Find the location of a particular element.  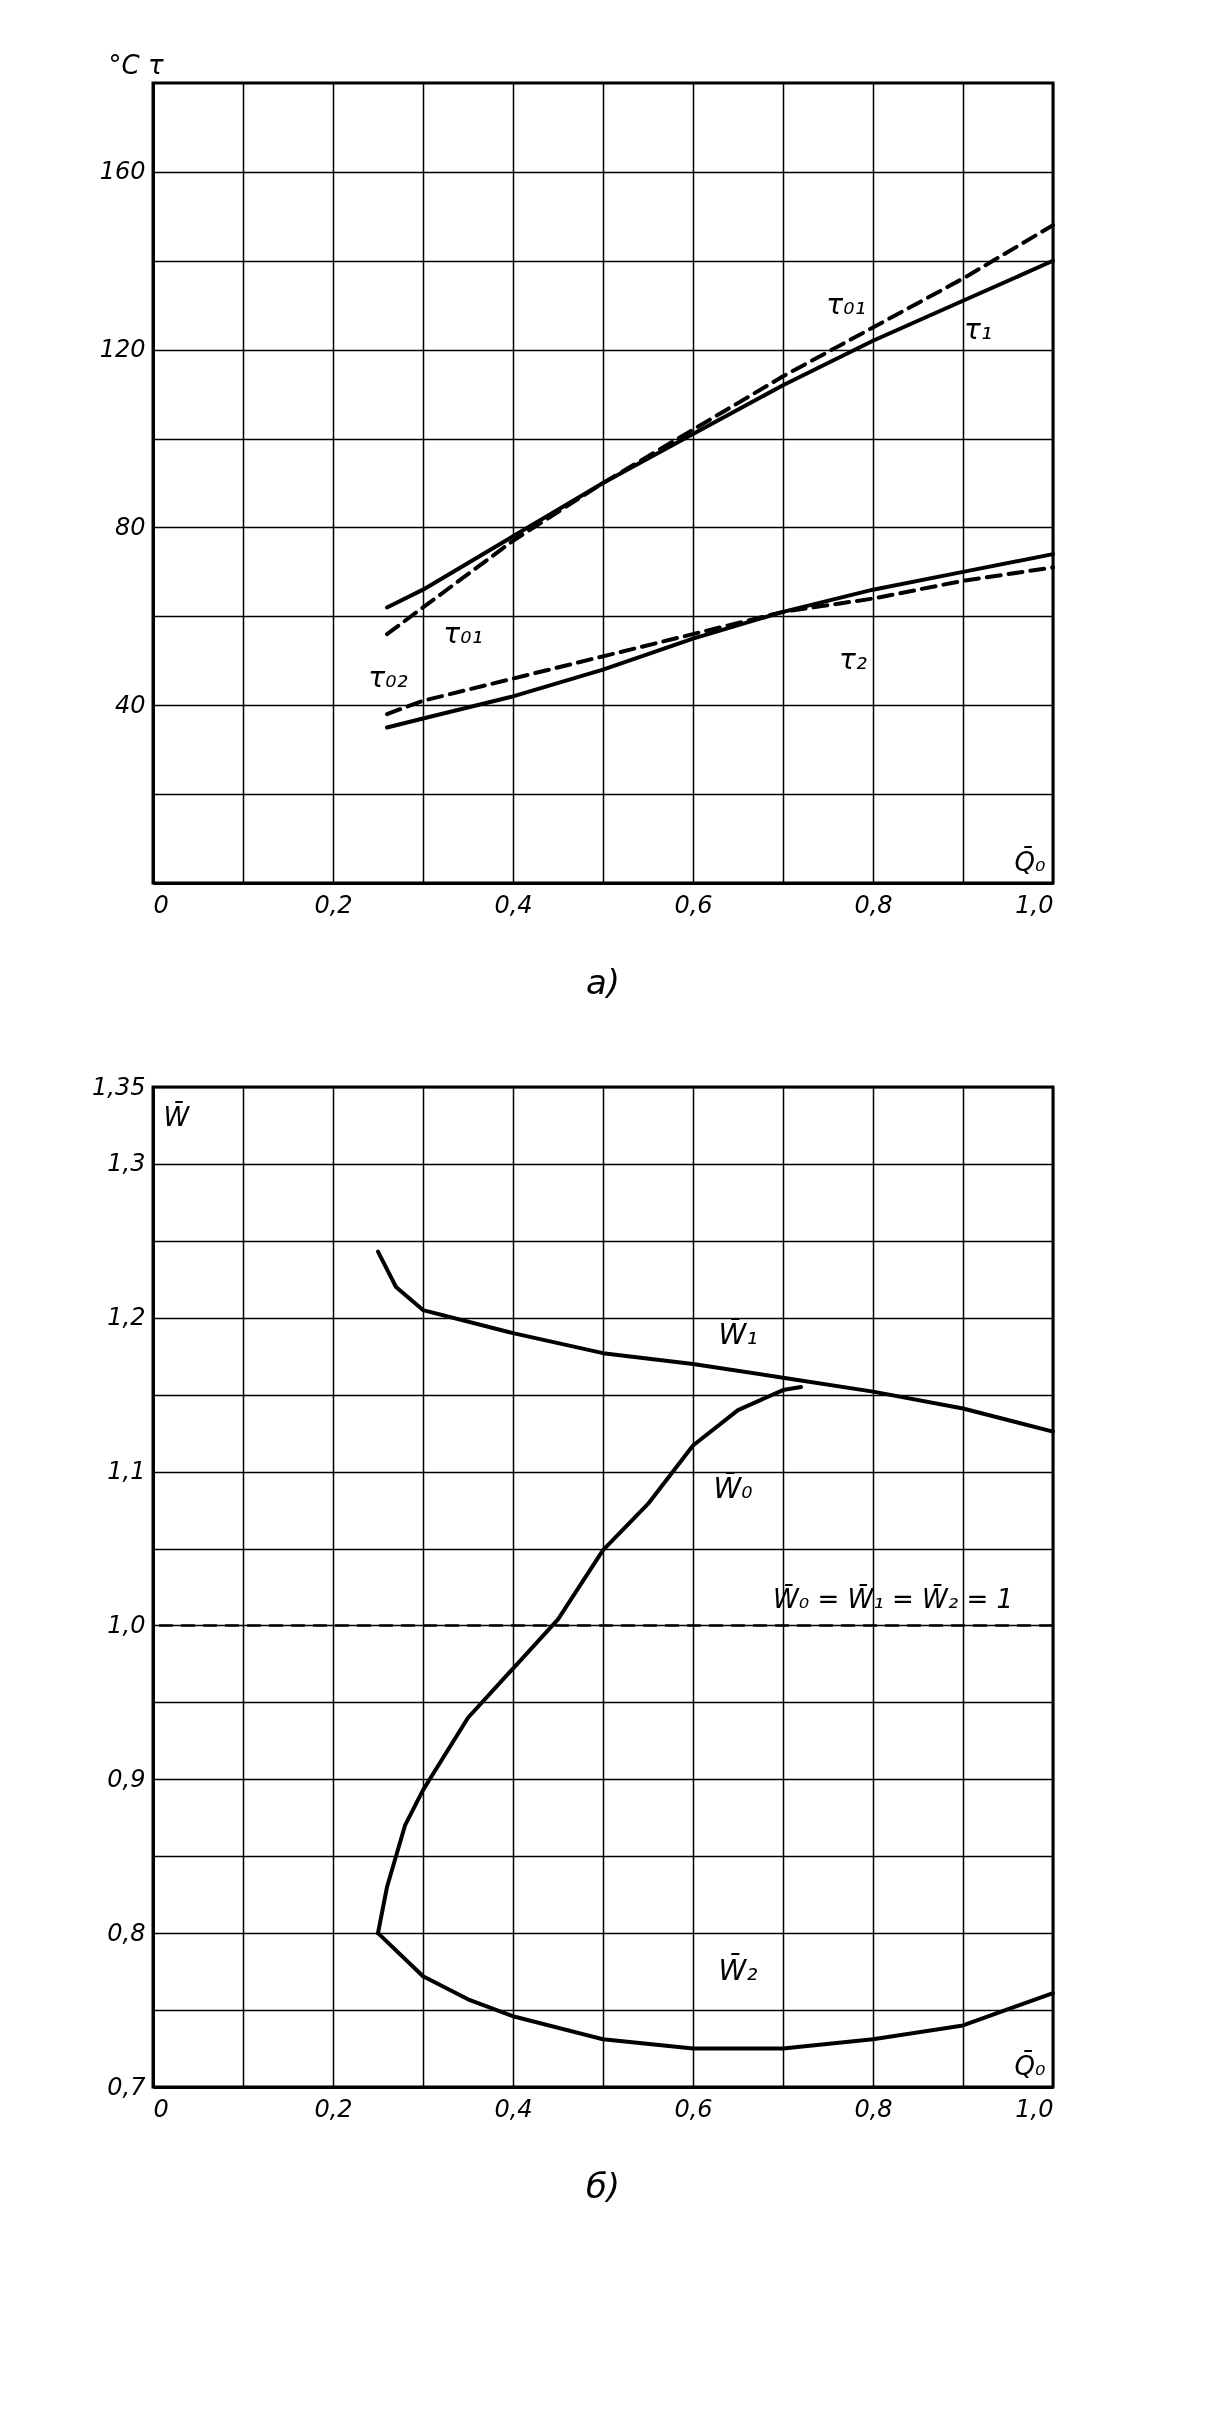

y-tick-label: 0,9 is located at coordinates (126, 1778).